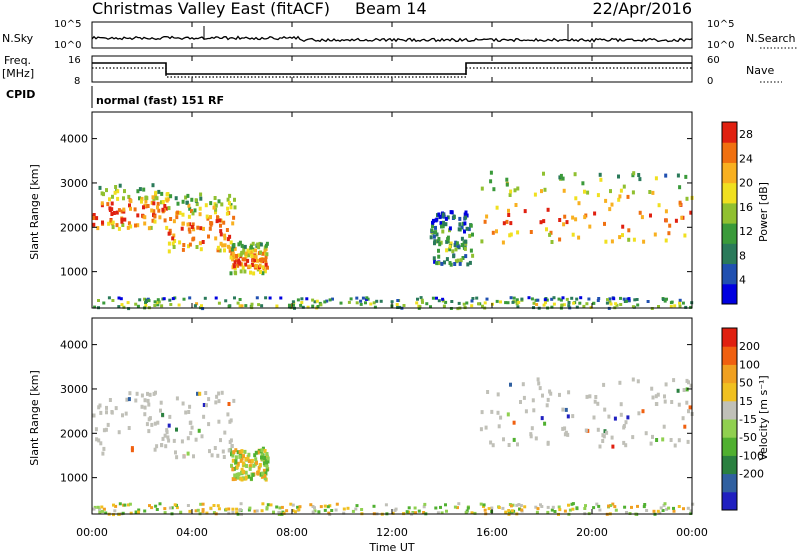 This screenshot has width=800, height=554. What do you see at coordinates (746, 183) in the screenshot?
I see `colorbar-tick-label: 20` at bounding box center [746, 183].